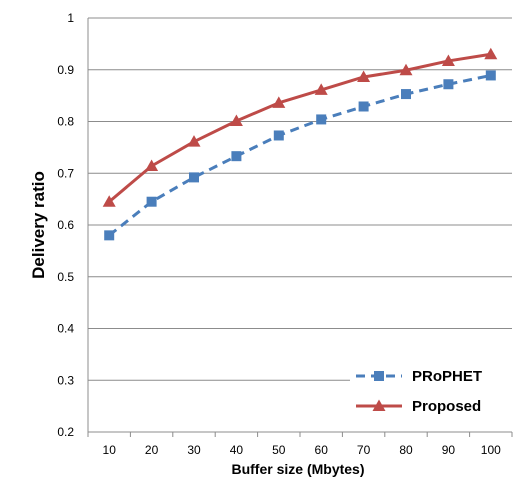  Describe the element at coordinates (237, 450) in the screenshot. I see `x-tick-label: 40` at that location.